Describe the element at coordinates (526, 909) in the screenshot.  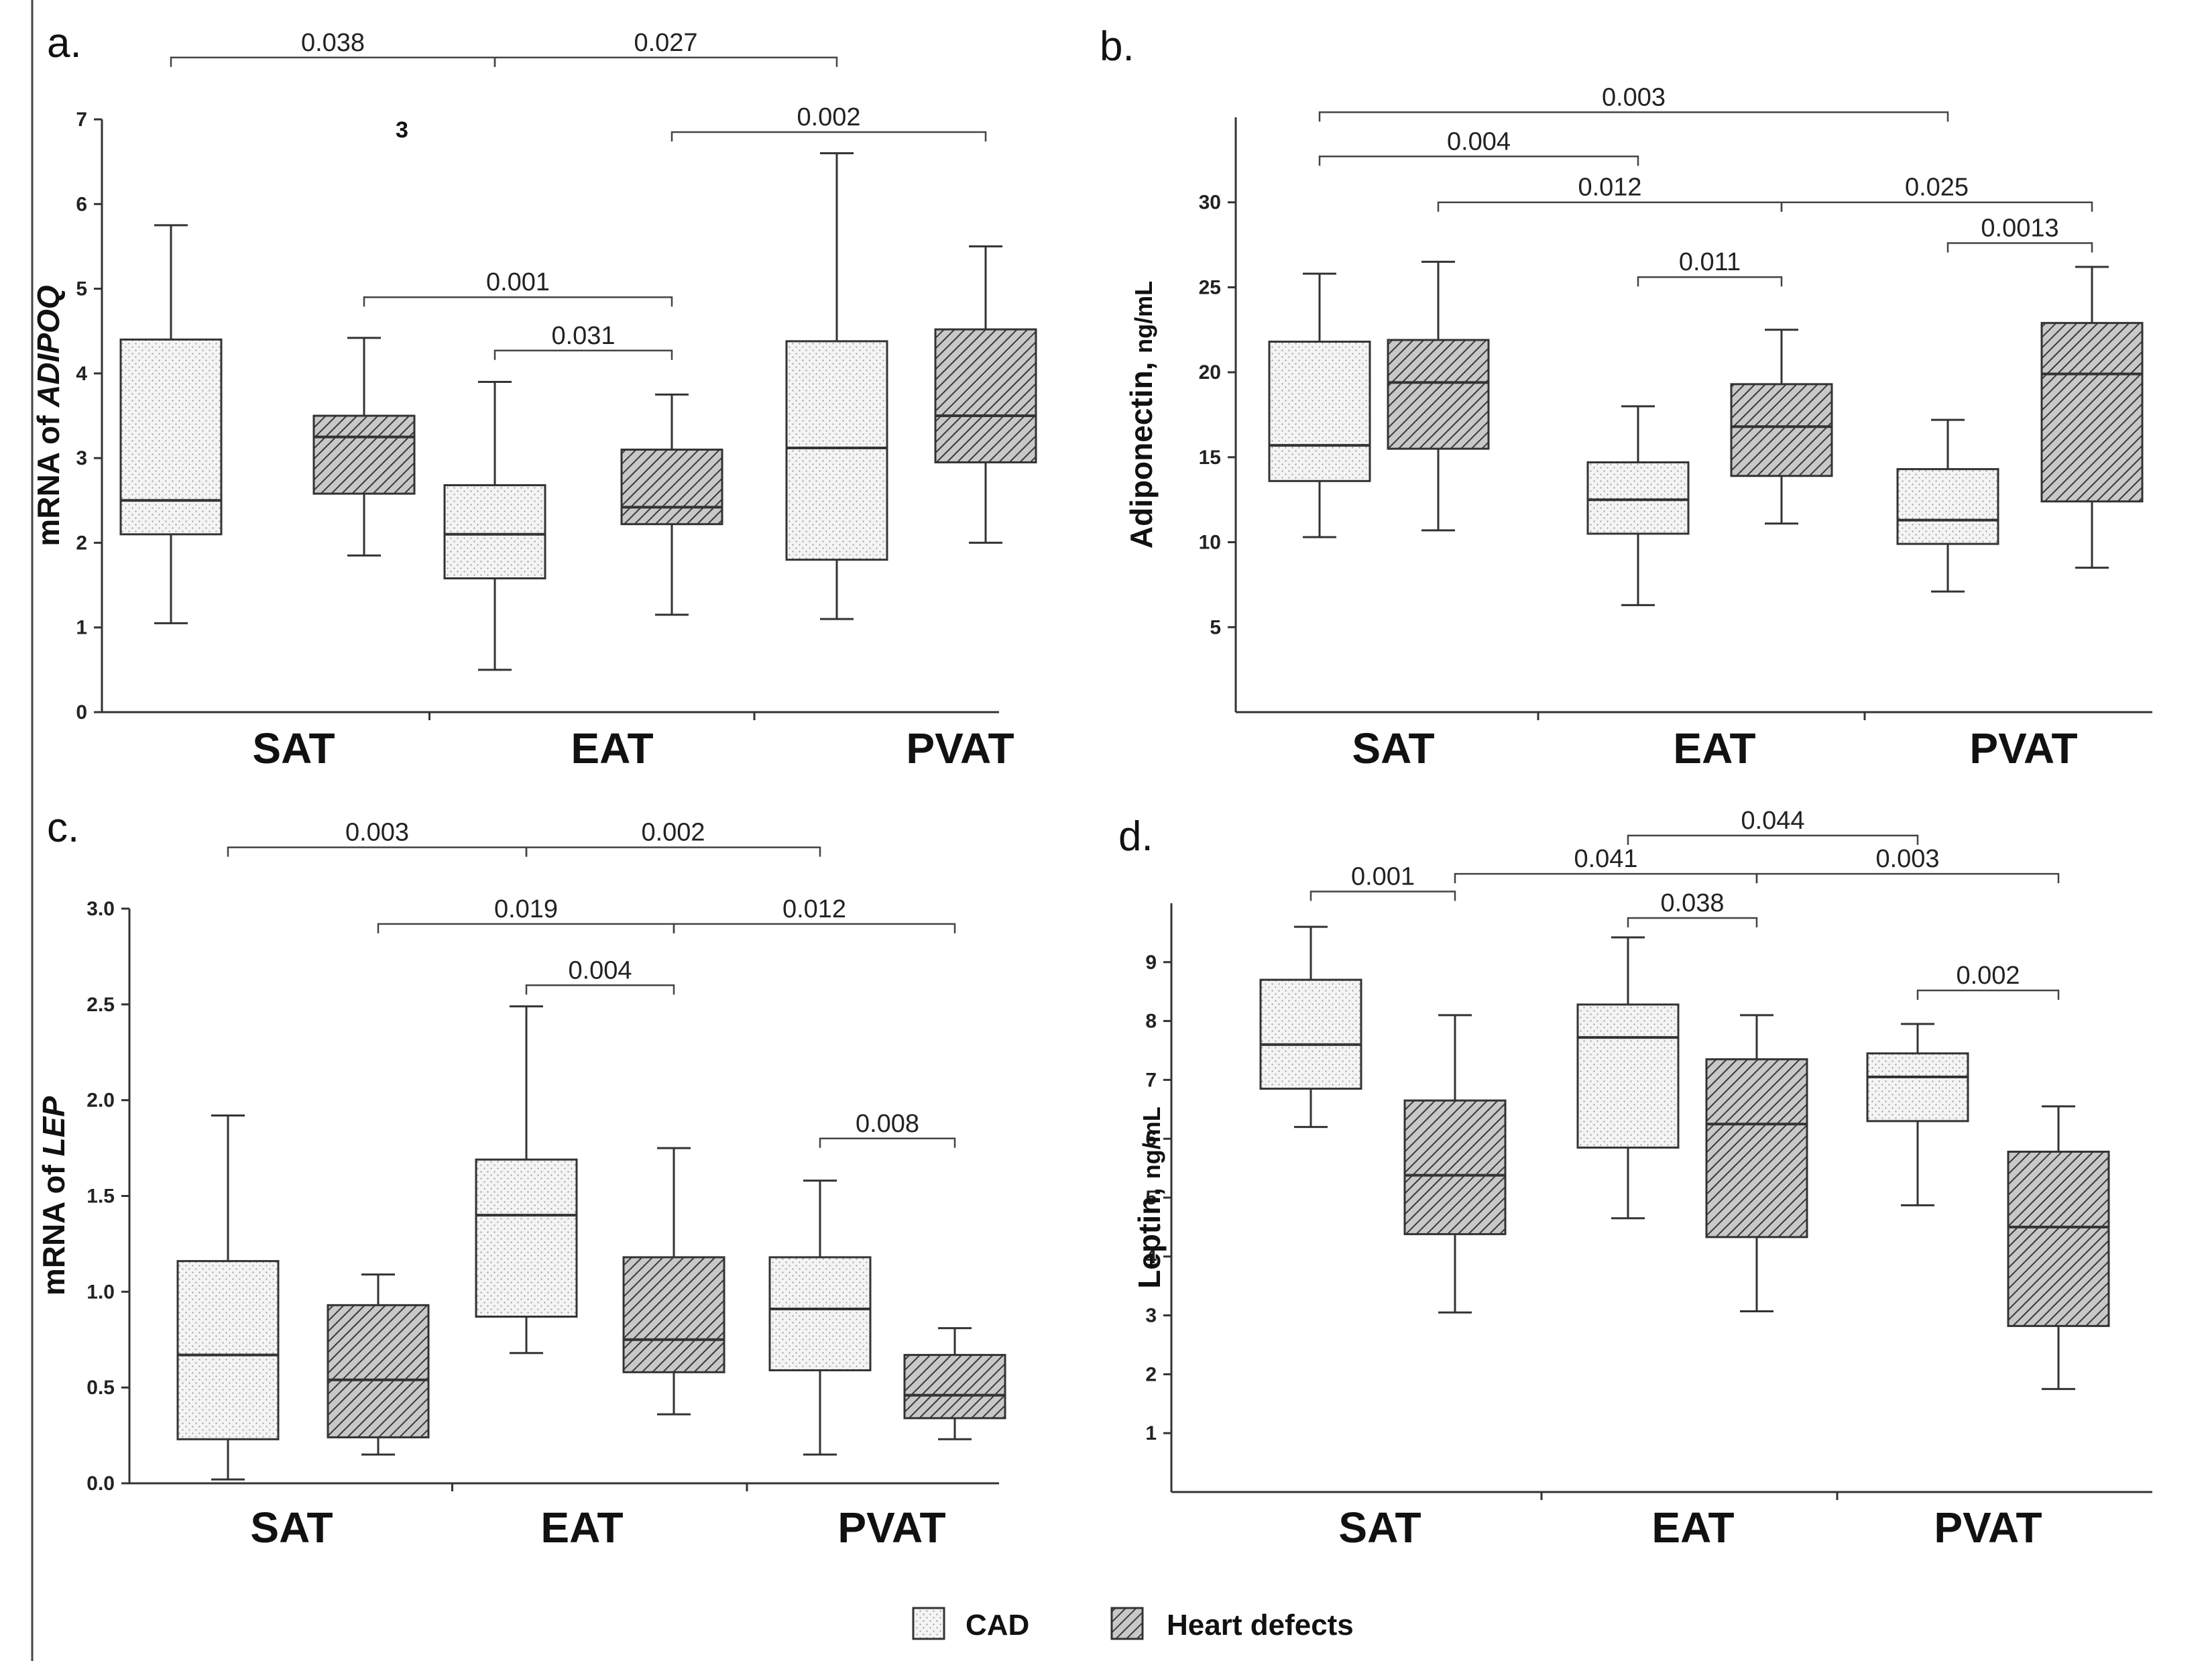
I see `sig-p-value: 0.019` at that location.